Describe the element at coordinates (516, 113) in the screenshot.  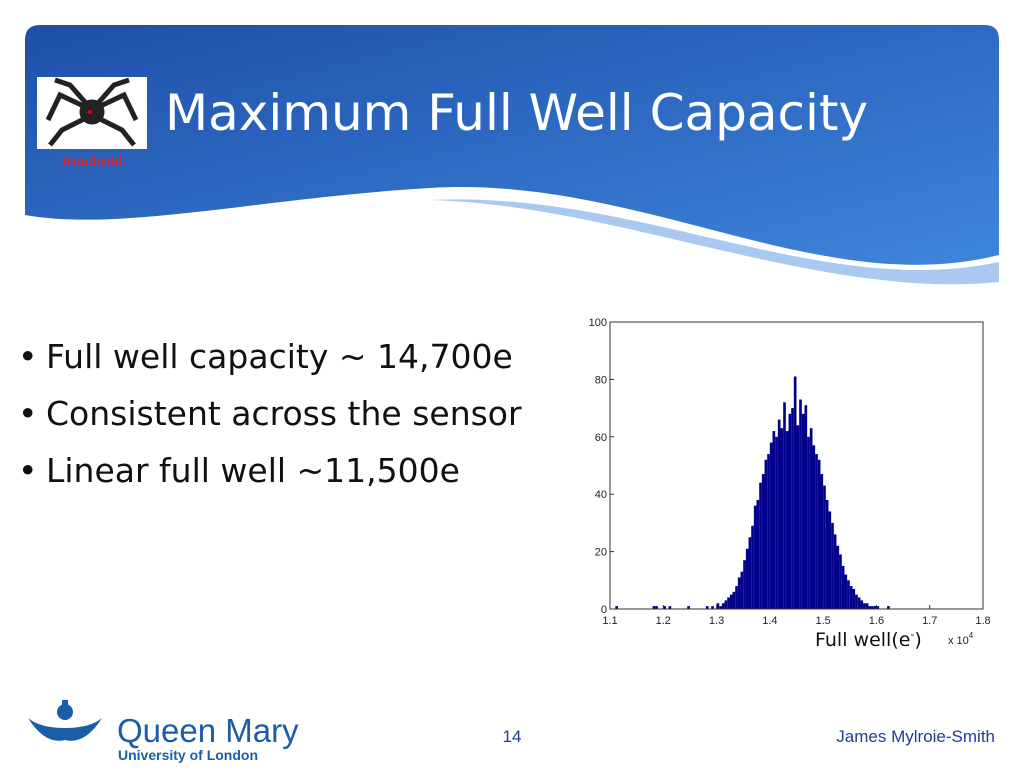
I see `slide-title: Maximum Full Well Capacity` at that location.